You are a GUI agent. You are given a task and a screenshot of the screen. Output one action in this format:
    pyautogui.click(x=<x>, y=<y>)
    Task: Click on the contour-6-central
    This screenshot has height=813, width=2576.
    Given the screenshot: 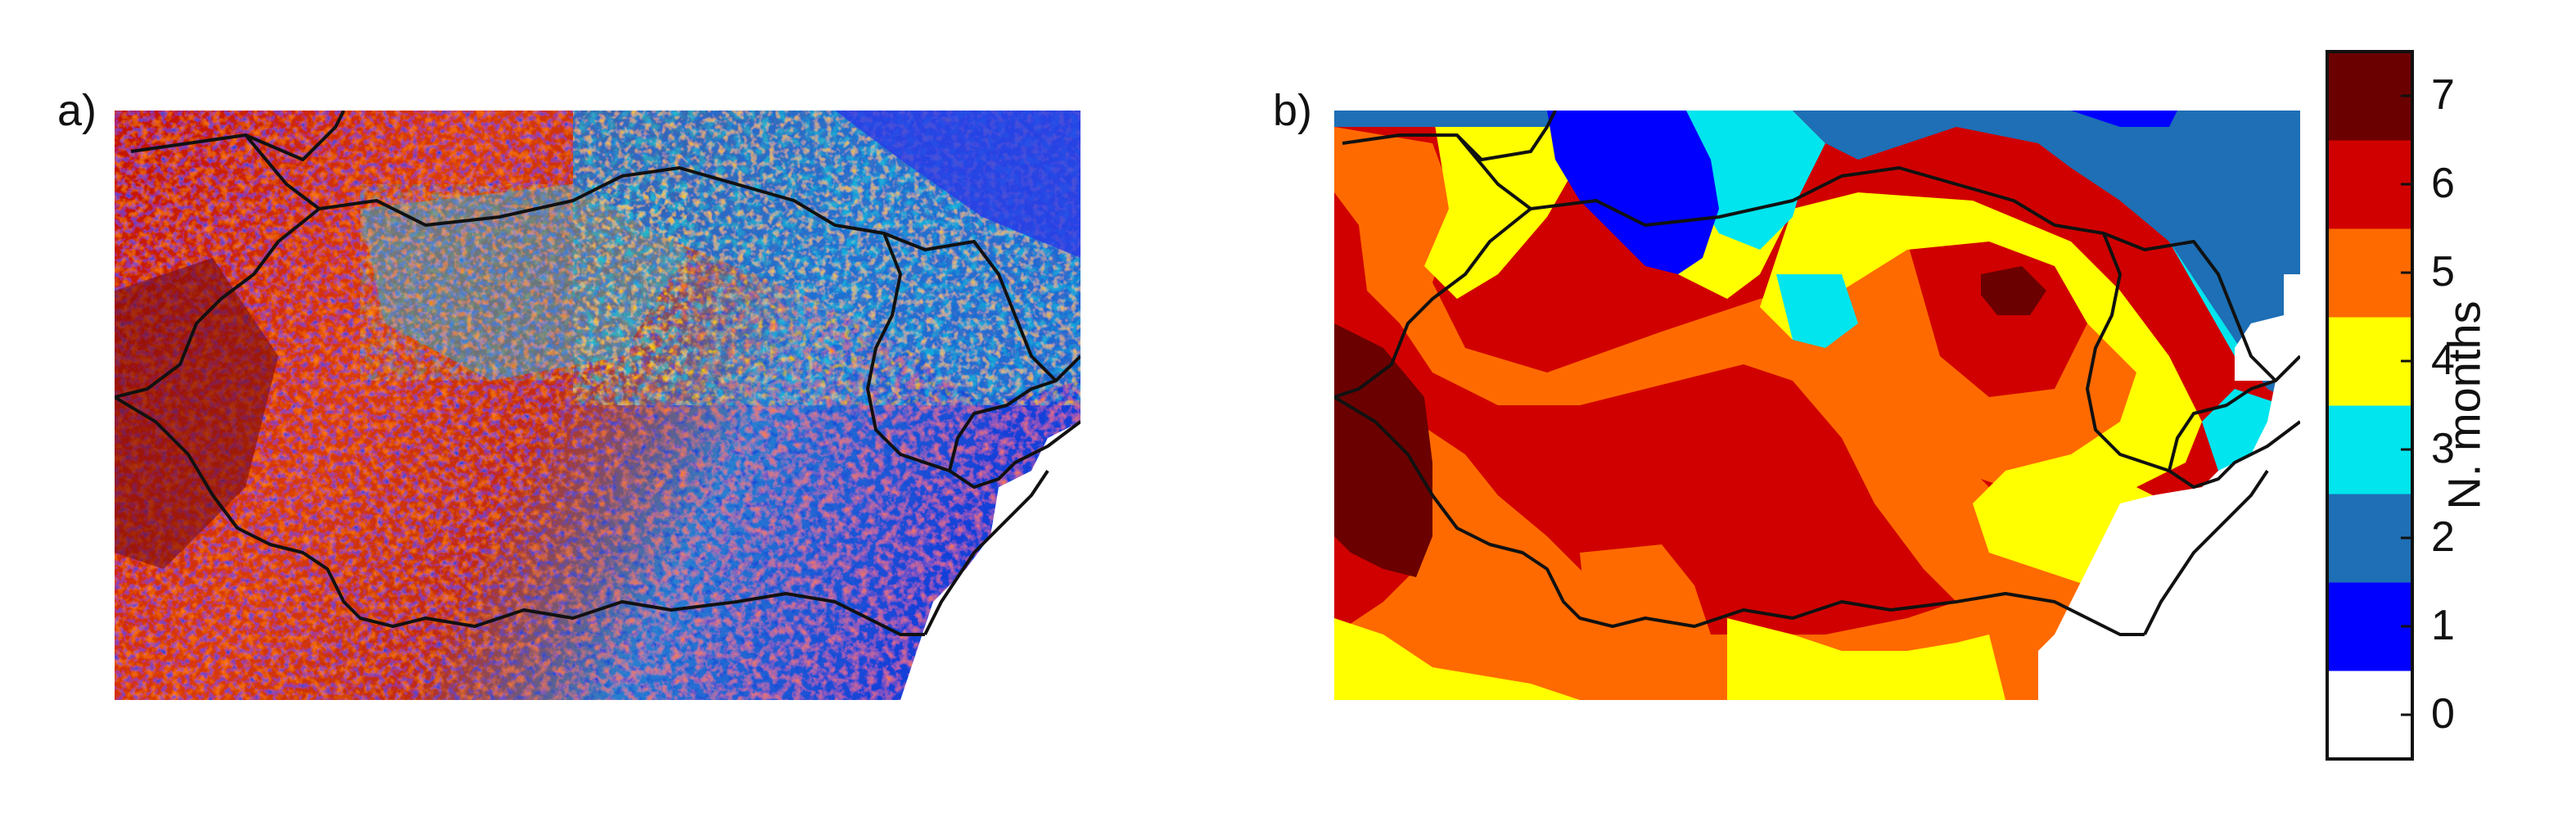 What is the action you would take?
    pyautogui.click(x=1645, y=413)
    